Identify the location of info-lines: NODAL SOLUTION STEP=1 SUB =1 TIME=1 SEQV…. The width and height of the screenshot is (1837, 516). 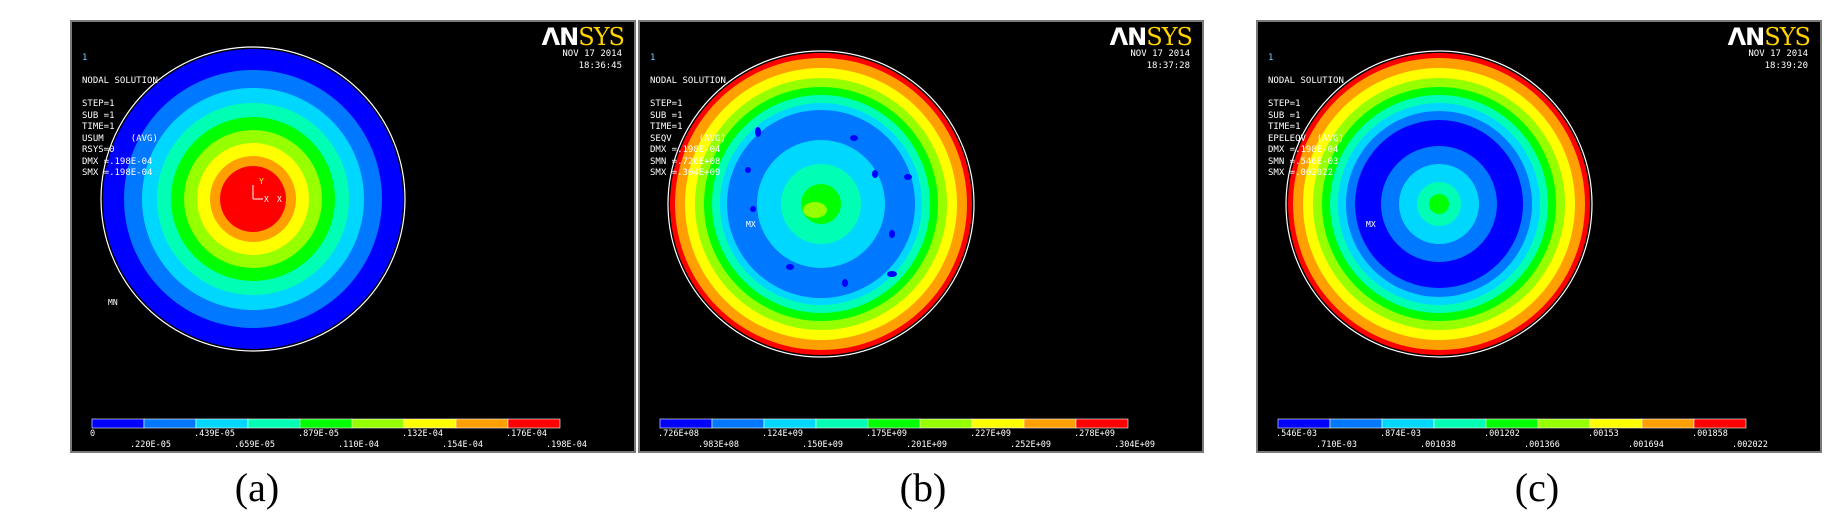
(688, 127).